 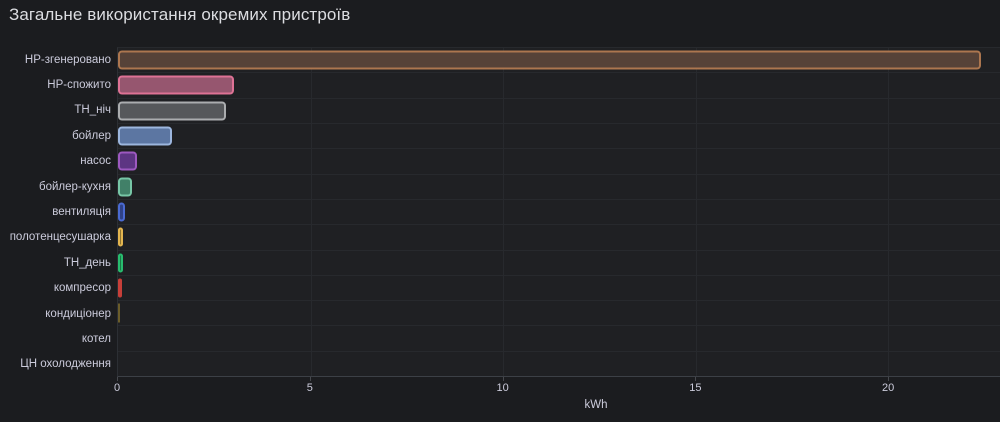 What do you see at coordinates (96, 338) in the screenshot?
I see `y-axis-label: котел` at bounding box center [96, 338].